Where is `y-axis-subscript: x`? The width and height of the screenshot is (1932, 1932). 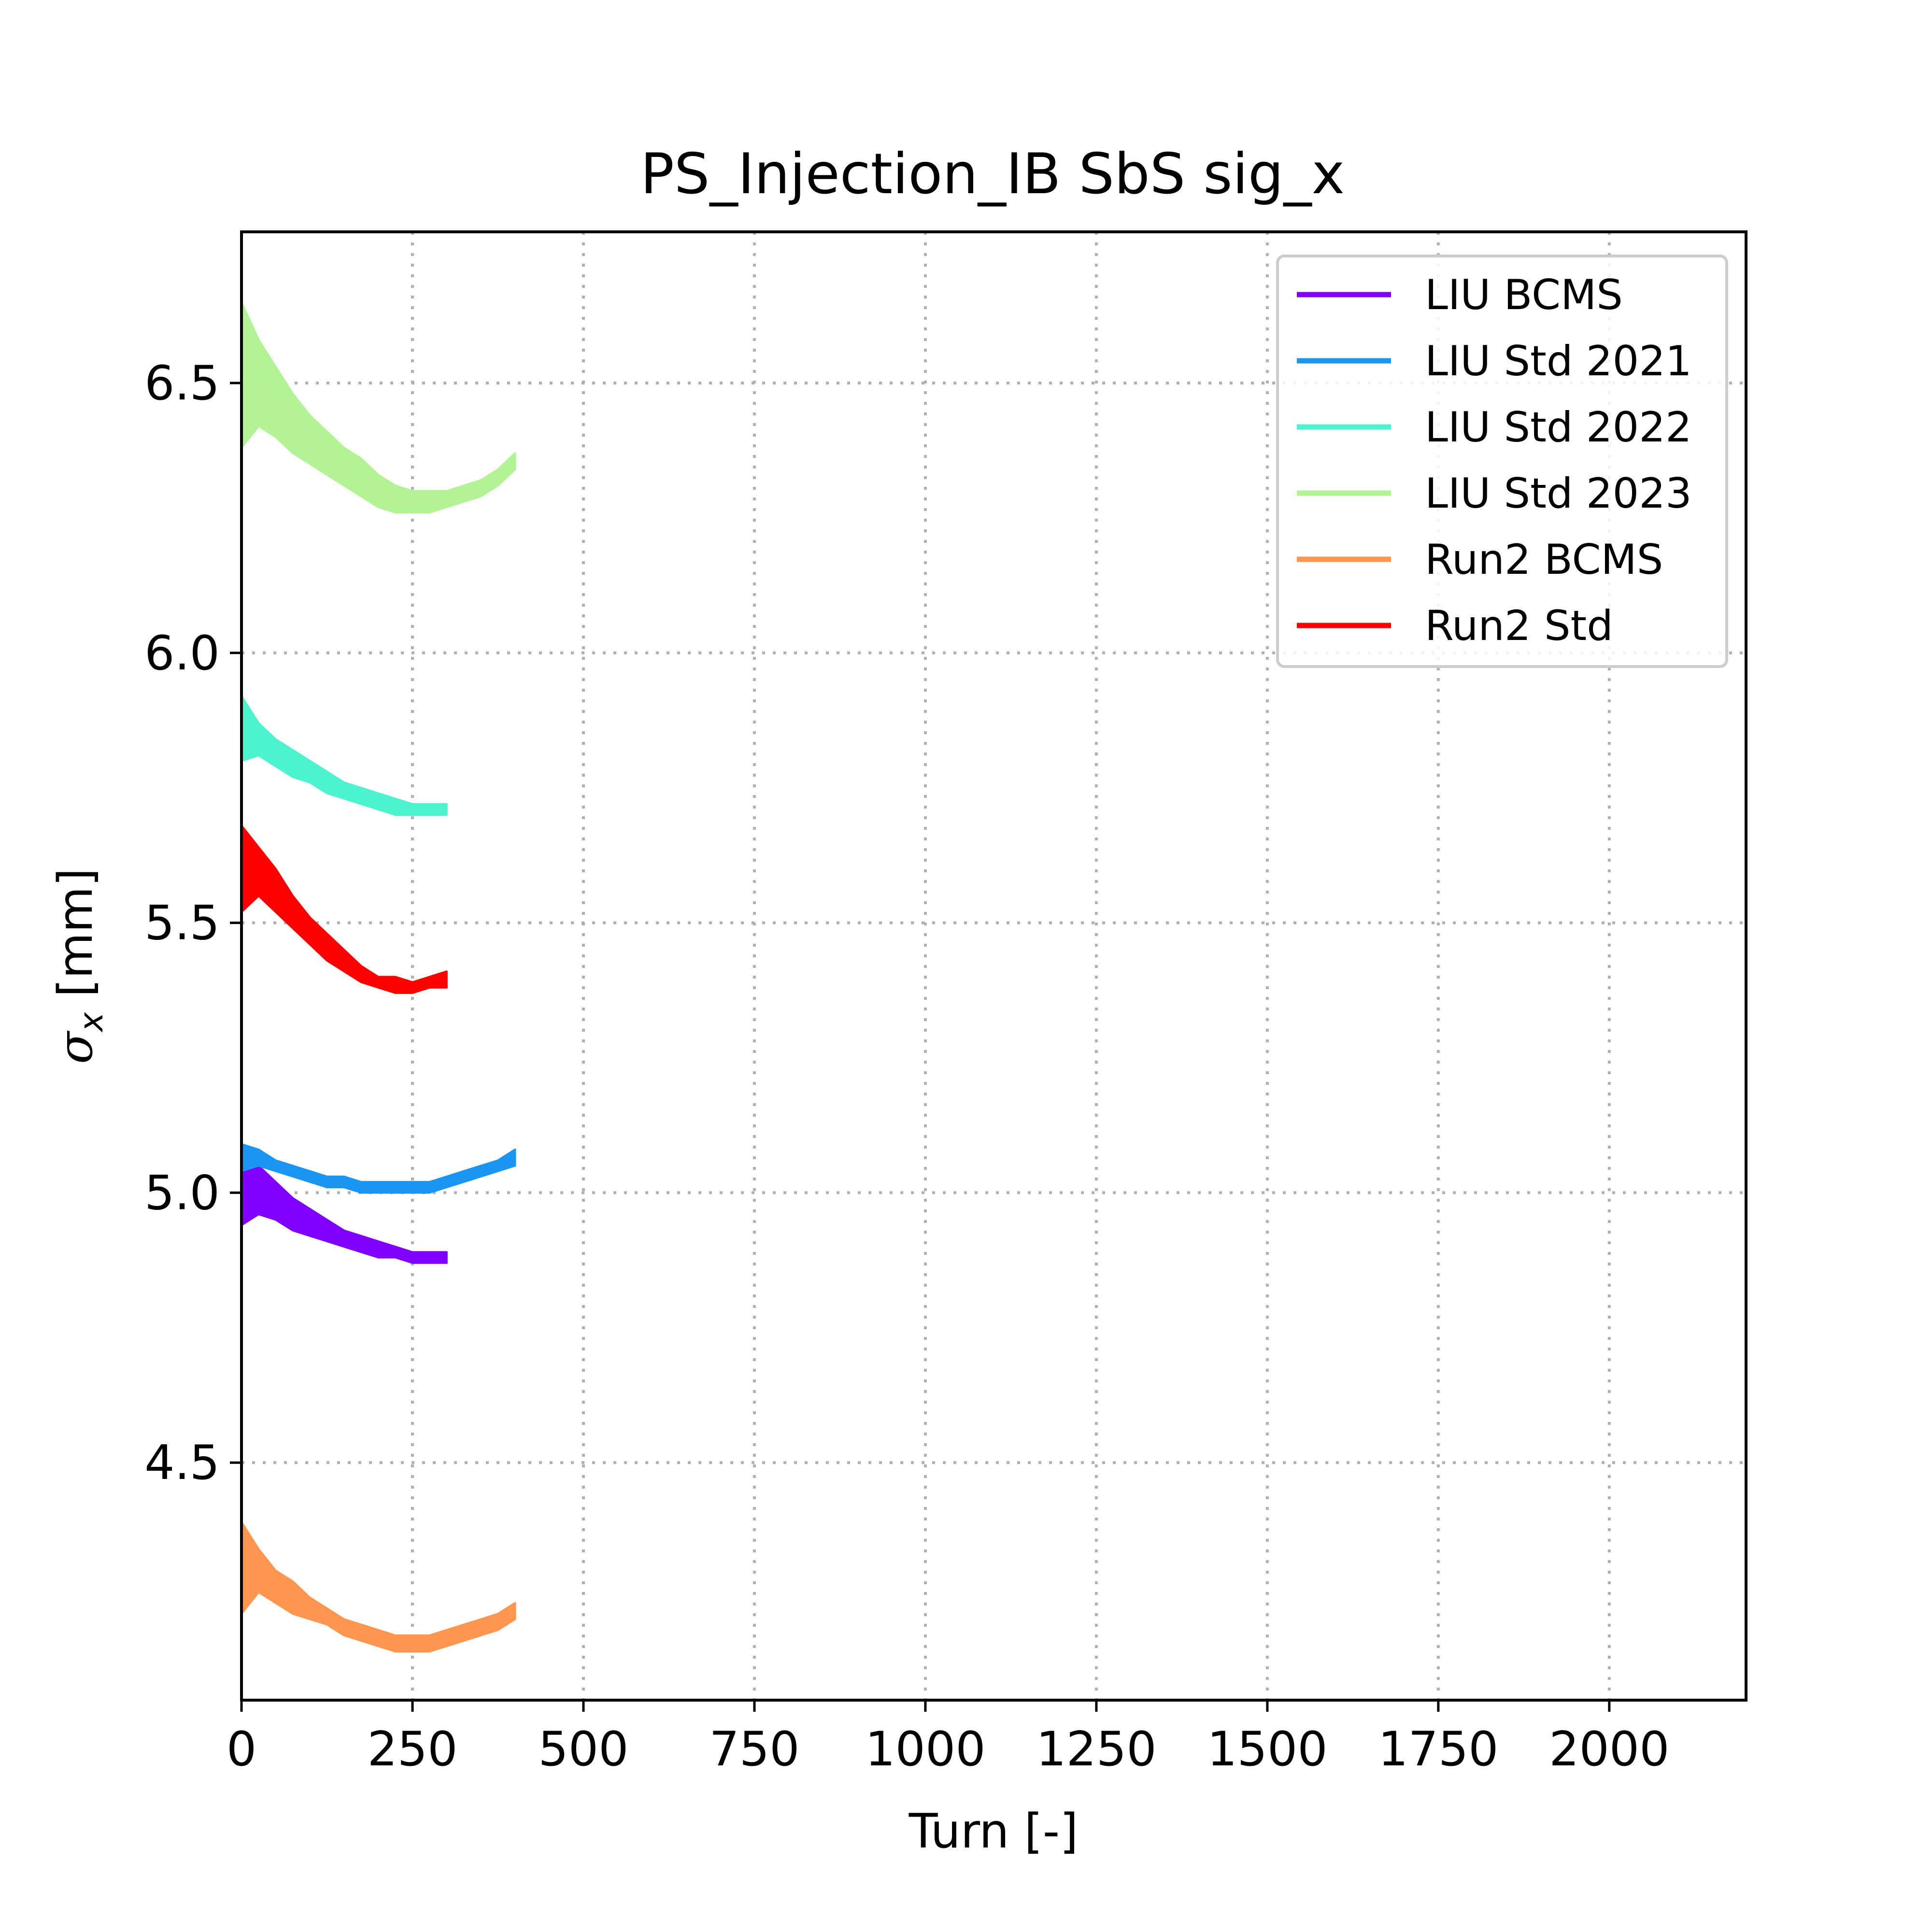 y-axis-subscript: x is located at coordinates (91, 1022).